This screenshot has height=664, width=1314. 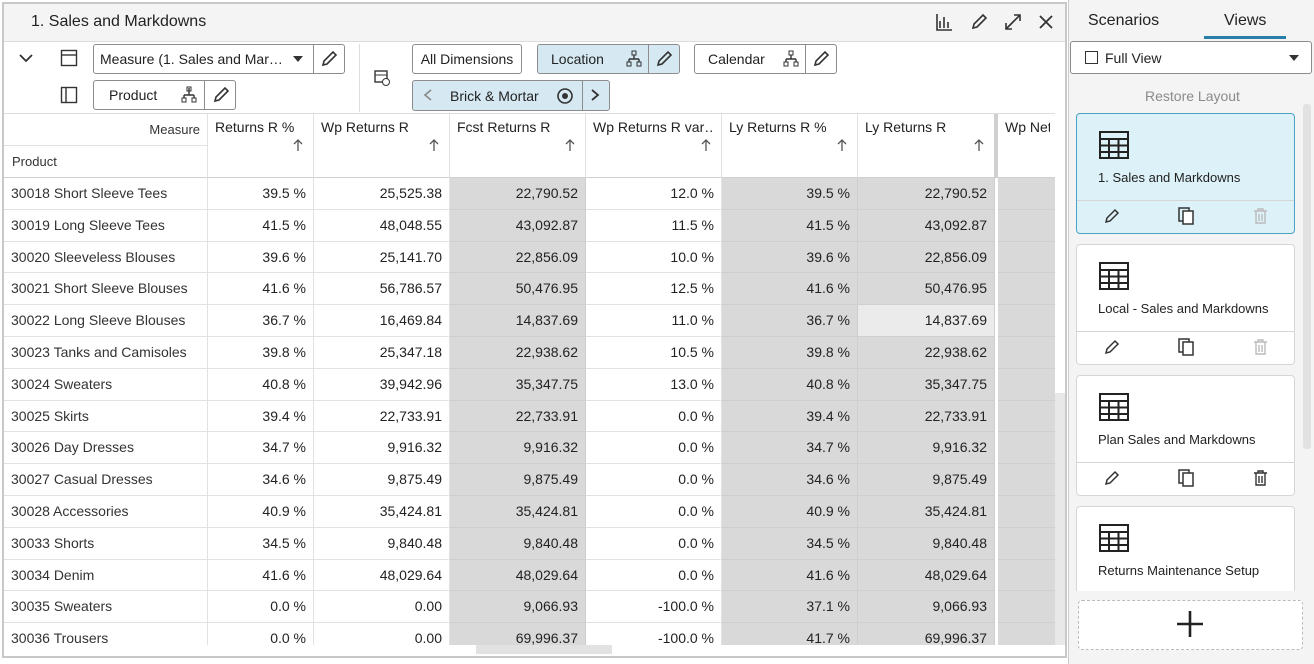 What do you see at coordinates (106, 257) in the screenshot?
I see `row-label: 30020 Sleeveless Blouses` at bounding box center [106, 257].